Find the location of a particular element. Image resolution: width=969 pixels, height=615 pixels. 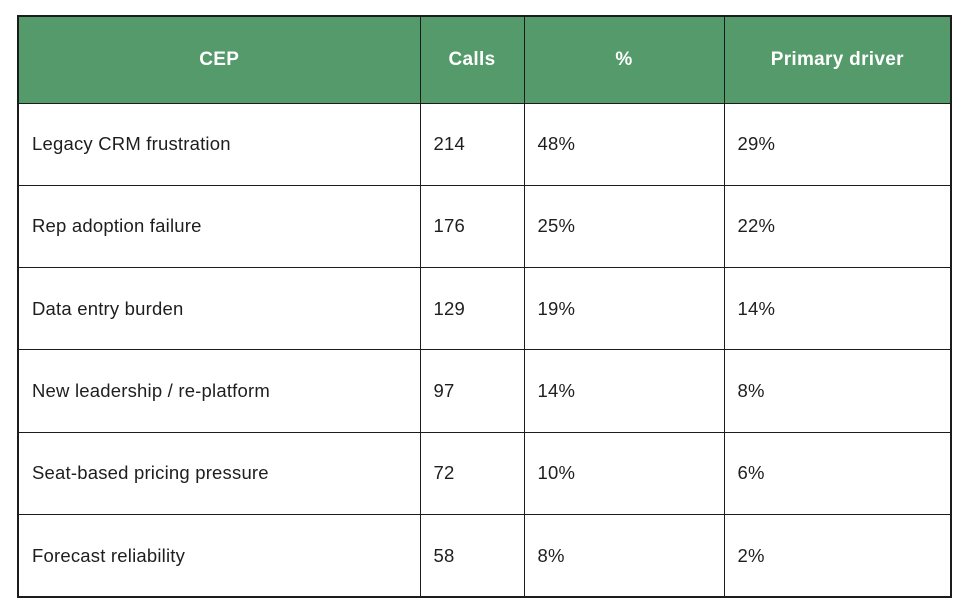

table-header: CEP Calls % Primary driver is located at coordinates (484, 59).